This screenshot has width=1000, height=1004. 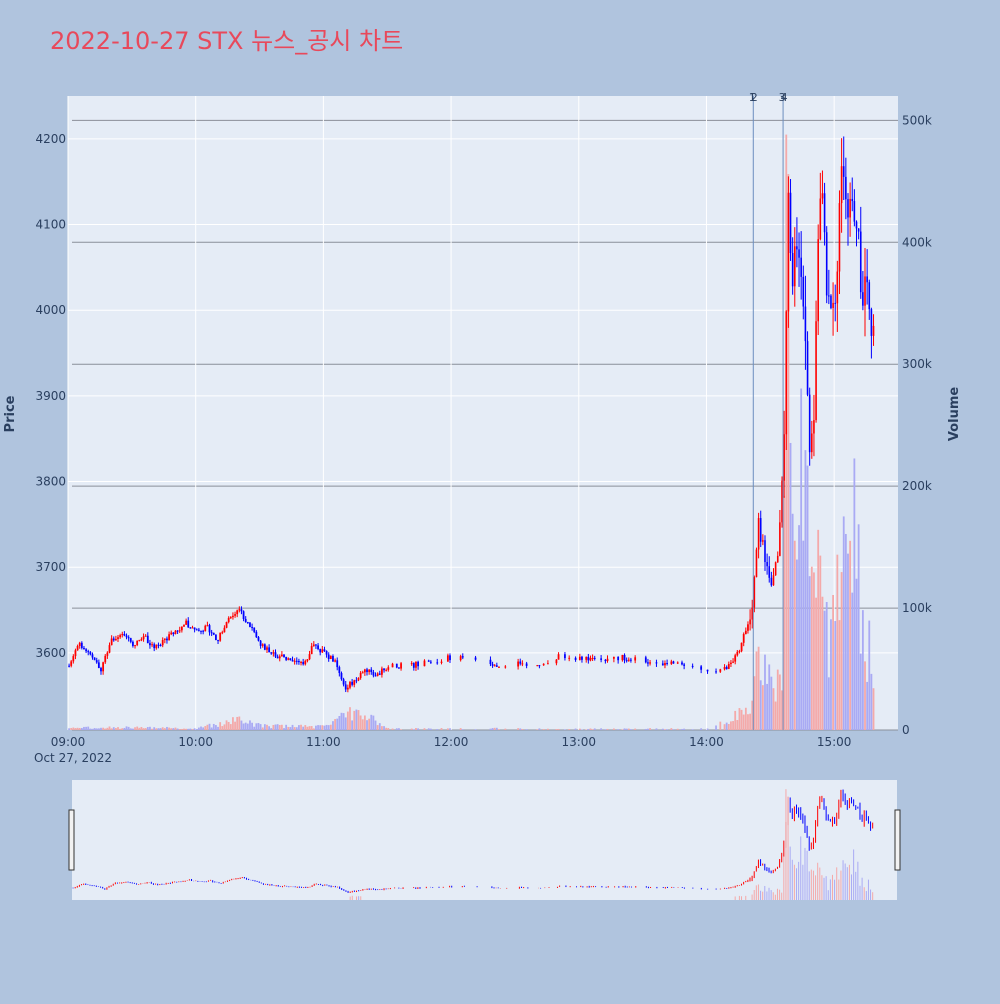 I want to click on range-slider, so click(x=484, y=840).